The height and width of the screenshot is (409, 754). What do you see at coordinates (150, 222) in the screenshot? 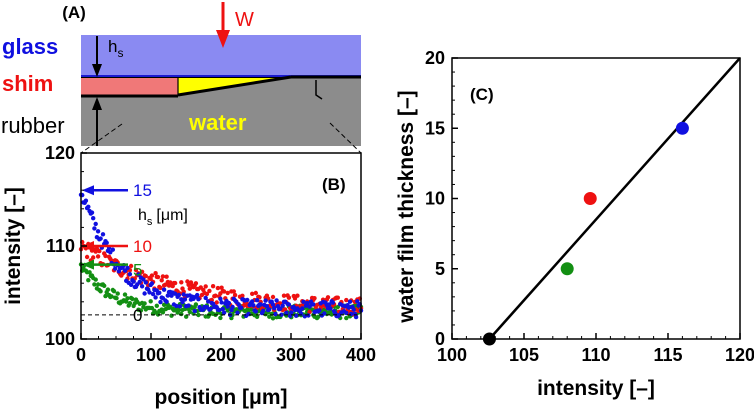
I see `legend-title-sub: s` at bounding box center [150, 222].